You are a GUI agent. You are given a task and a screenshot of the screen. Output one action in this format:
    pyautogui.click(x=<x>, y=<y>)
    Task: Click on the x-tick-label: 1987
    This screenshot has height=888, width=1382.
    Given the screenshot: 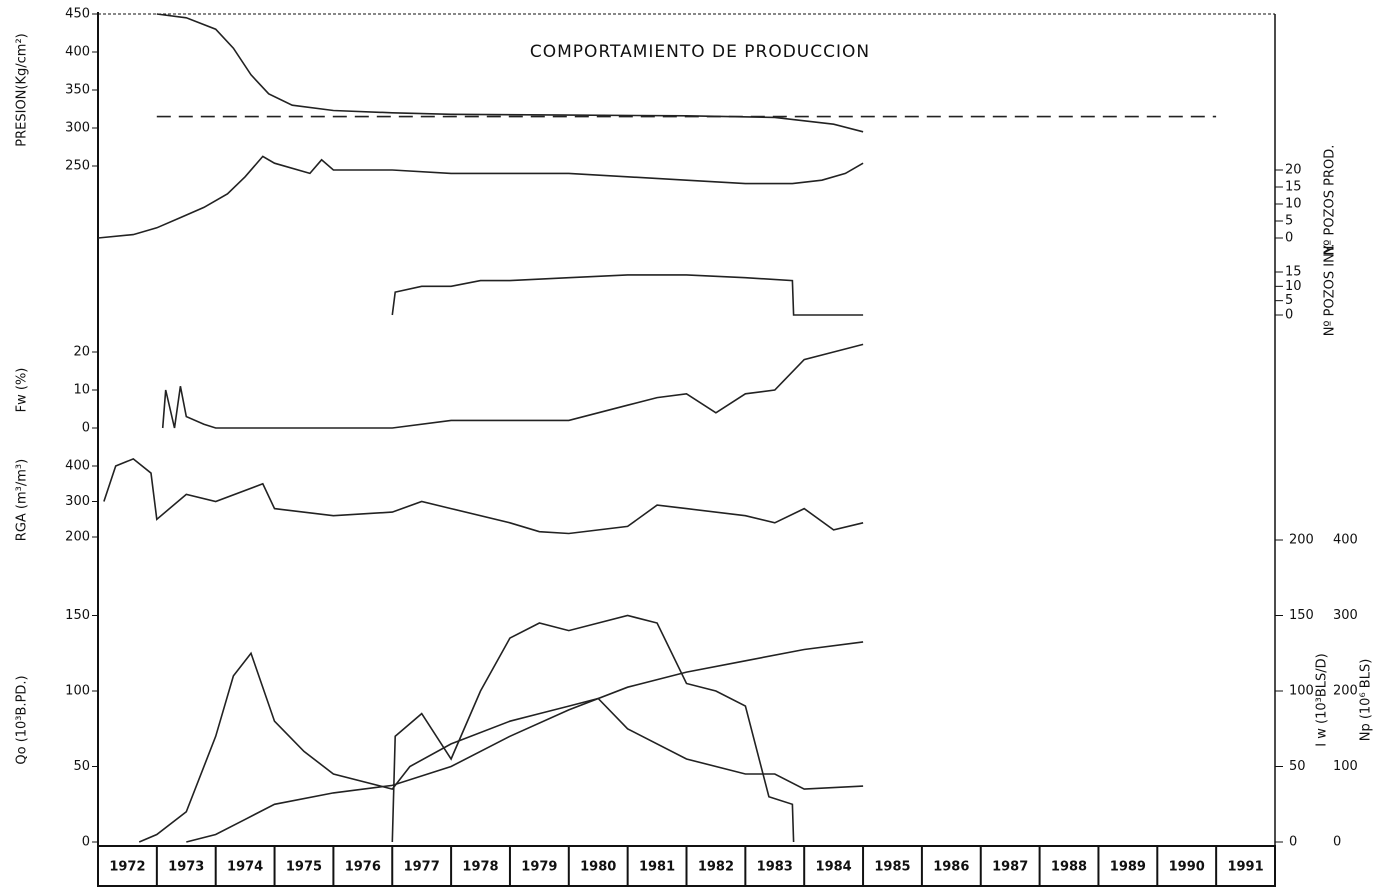 What is the action you would take?
    pyautogui.click(x=1010, y=867)
    